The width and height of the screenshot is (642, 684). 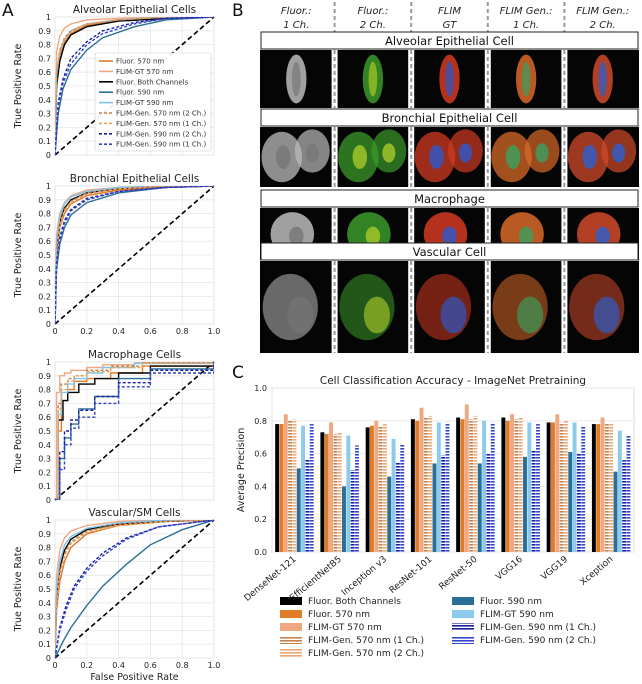 I want to click on x-tick-label: 1.0, so click(x=214, y=331).